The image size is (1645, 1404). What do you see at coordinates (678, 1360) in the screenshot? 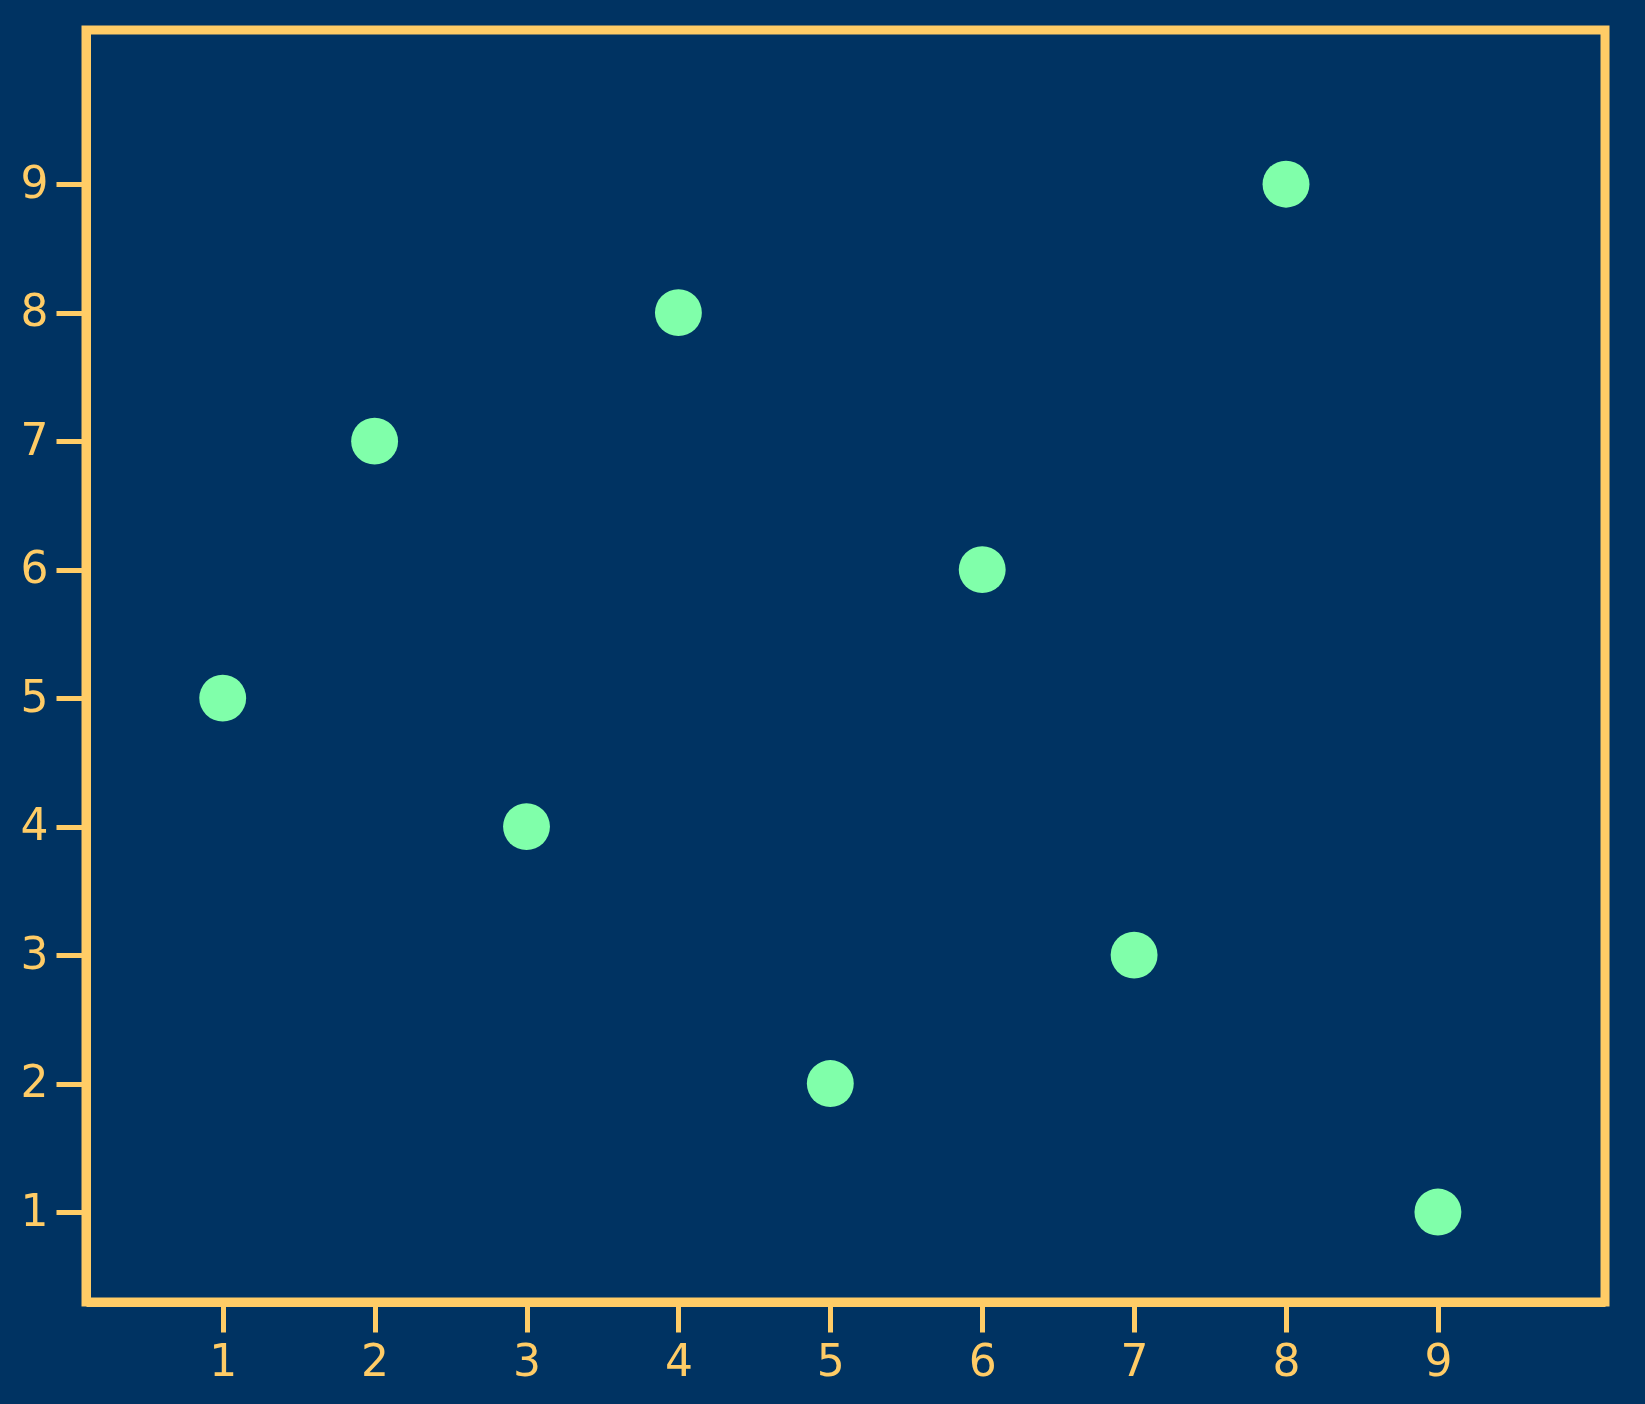
I see `x-tick-label: 4` at bounding box center [678, 1360].